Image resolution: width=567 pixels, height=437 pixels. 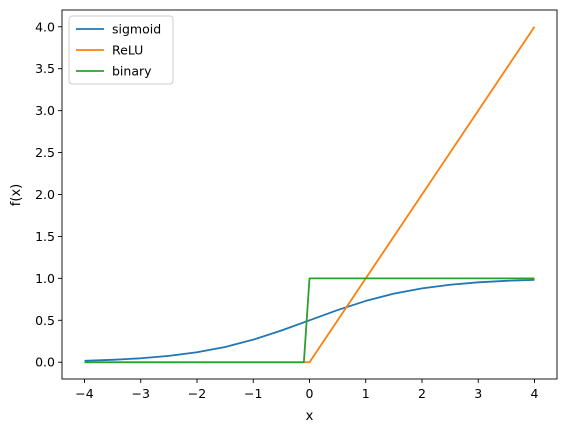 I want to click on y-tick-label: 3.5, so click(x=45, y=68).